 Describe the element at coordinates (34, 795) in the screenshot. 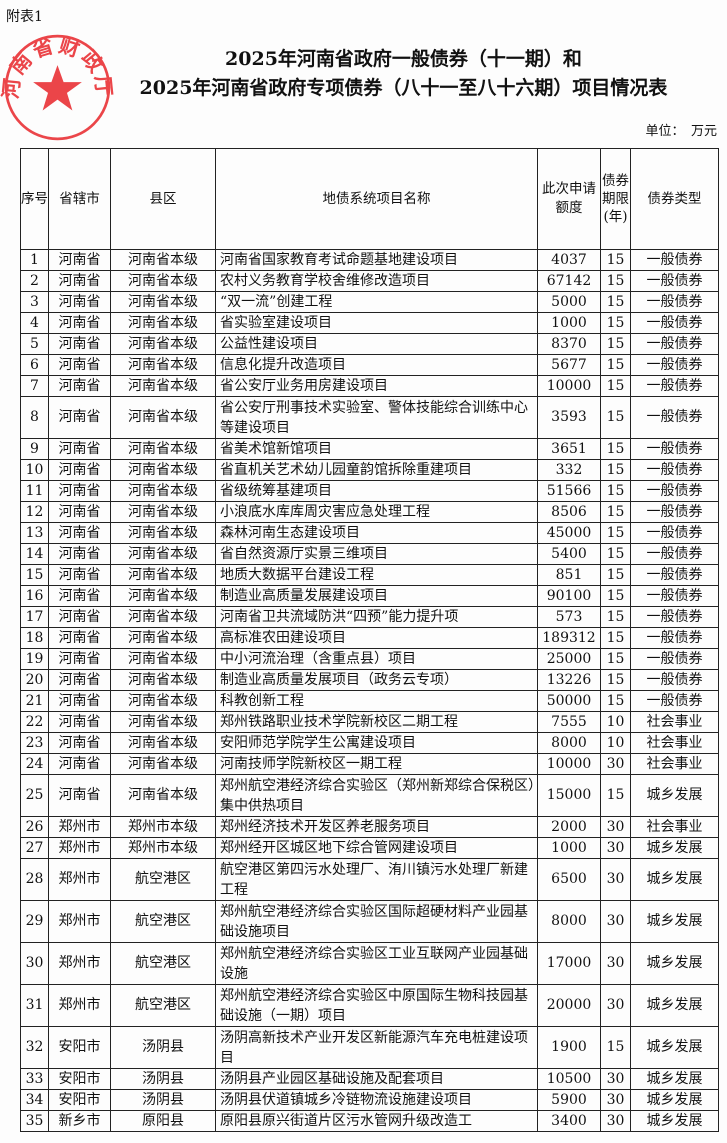

I see `row-index: 25` at that location.